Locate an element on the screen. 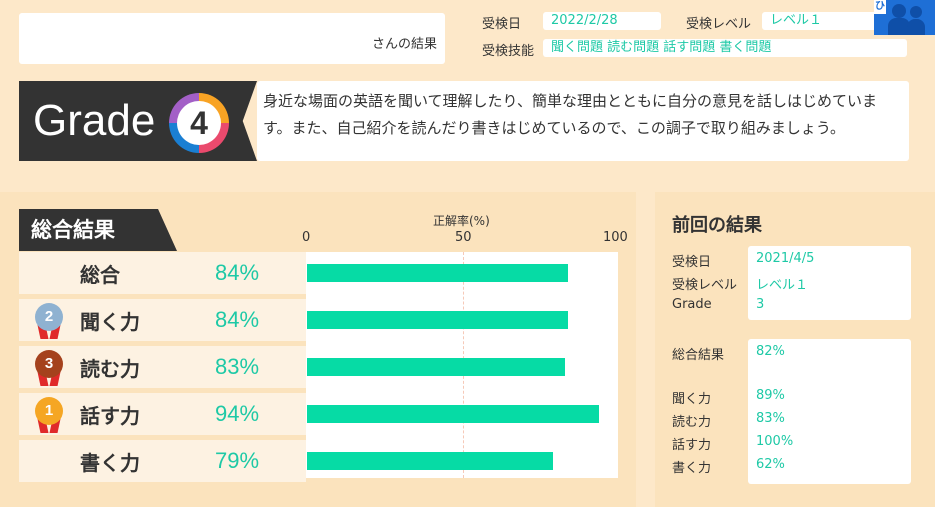 The width and height of the screenshot is (935, 507). row-name: 聞く力 is located at coordinates (110, 322).